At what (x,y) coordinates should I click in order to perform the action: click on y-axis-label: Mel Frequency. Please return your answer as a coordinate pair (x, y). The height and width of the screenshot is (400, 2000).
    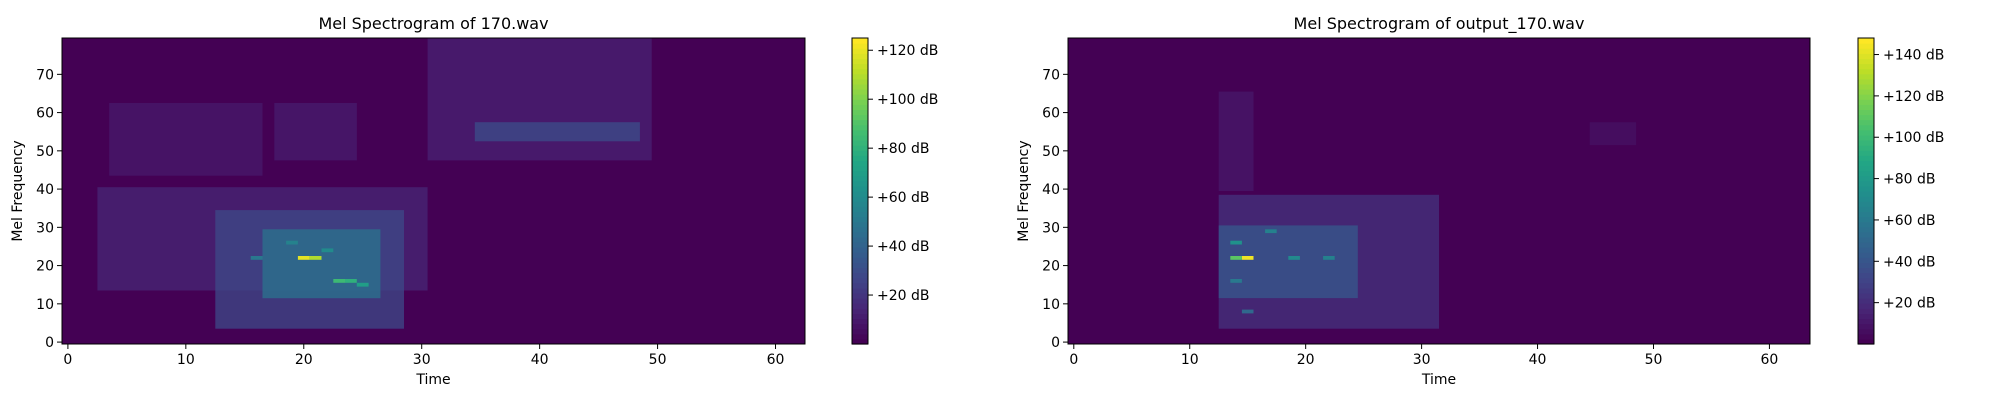
    Looking at the image, I should click on (18, 190).